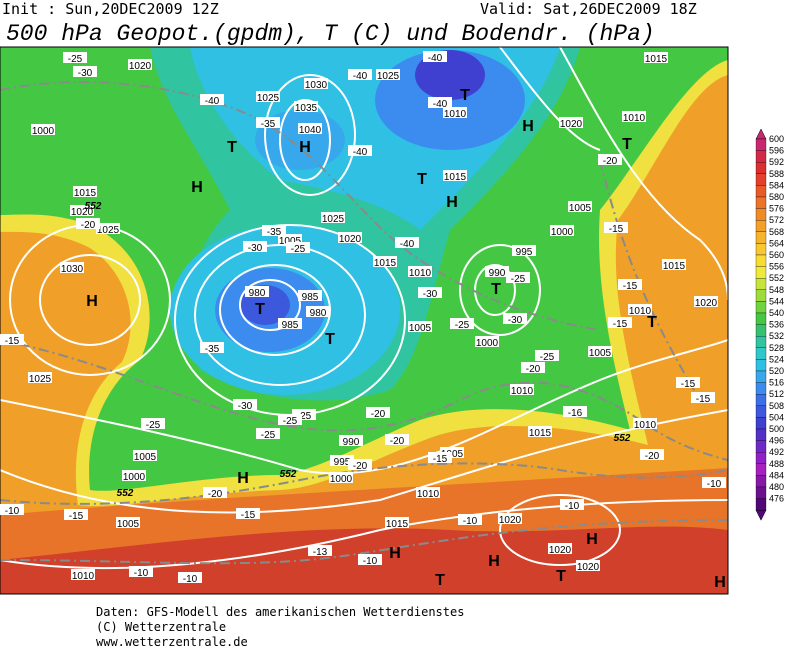  I want to click on colorbar-label: 504, so click(776, 417).